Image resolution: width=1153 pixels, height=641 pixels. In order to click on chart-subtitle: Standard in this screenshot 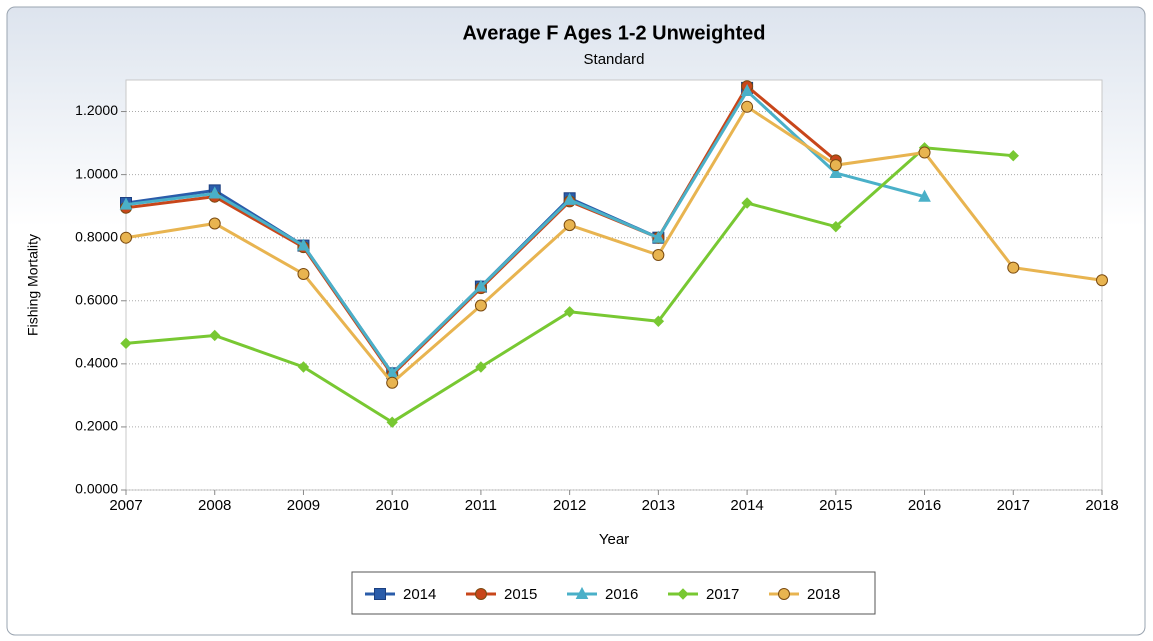, I will do `click(614, 59)`.